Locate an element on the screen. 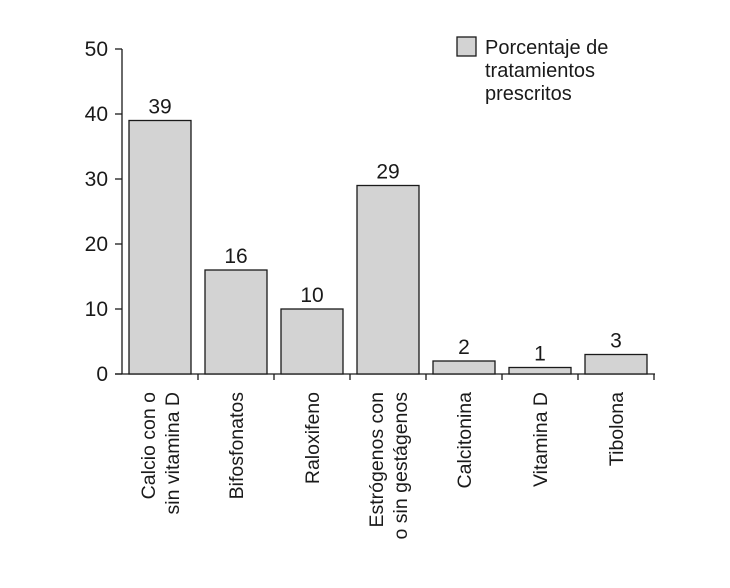 This screenshot has height=588, width=730. x-category-label: Vitamina D is located at coordinates (541, 439).